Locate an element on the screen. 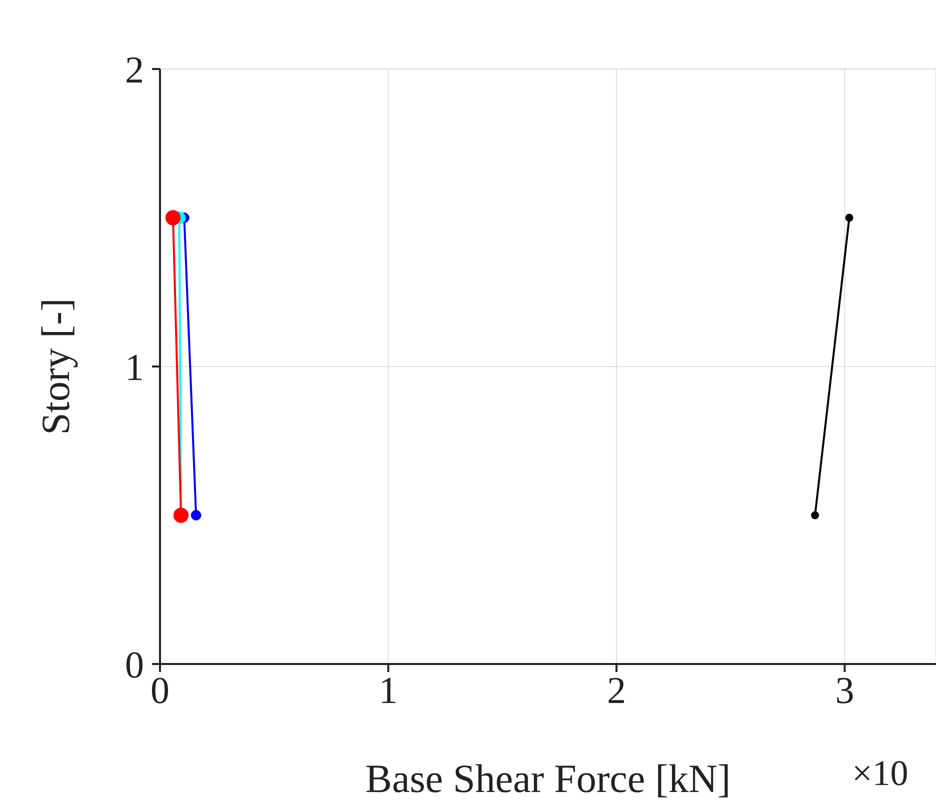  x-axis-title: Base Shear Force [kN] is located at coordinates (548, 778).